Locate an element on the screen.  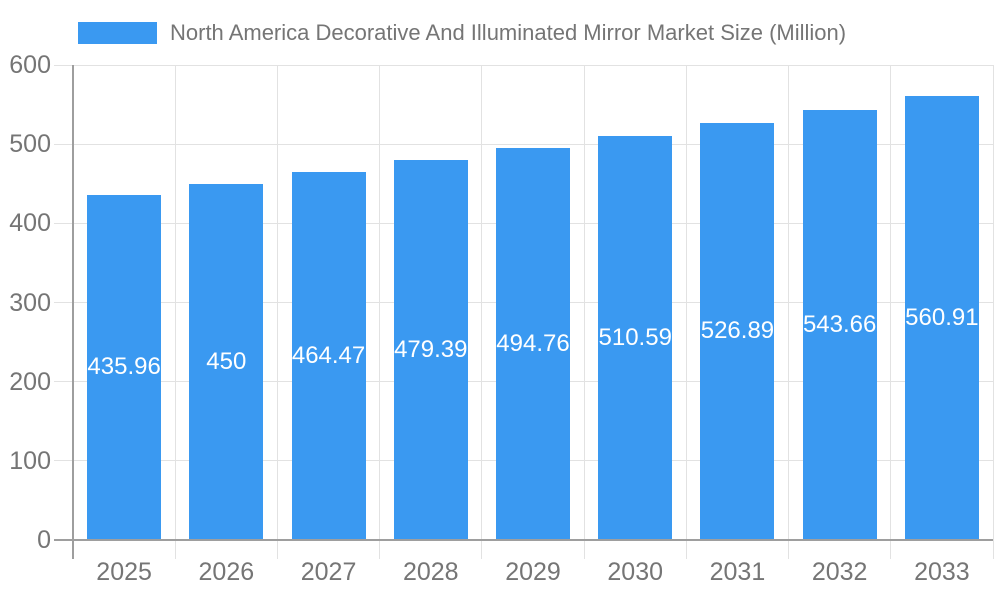
y-tick-label: 600 is located at coordinates (30, 65).